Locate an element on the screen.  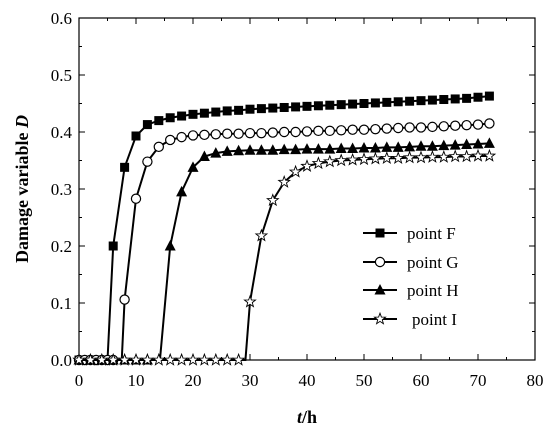
legend: point F point G point H point I is located at coordinates (410, 276).